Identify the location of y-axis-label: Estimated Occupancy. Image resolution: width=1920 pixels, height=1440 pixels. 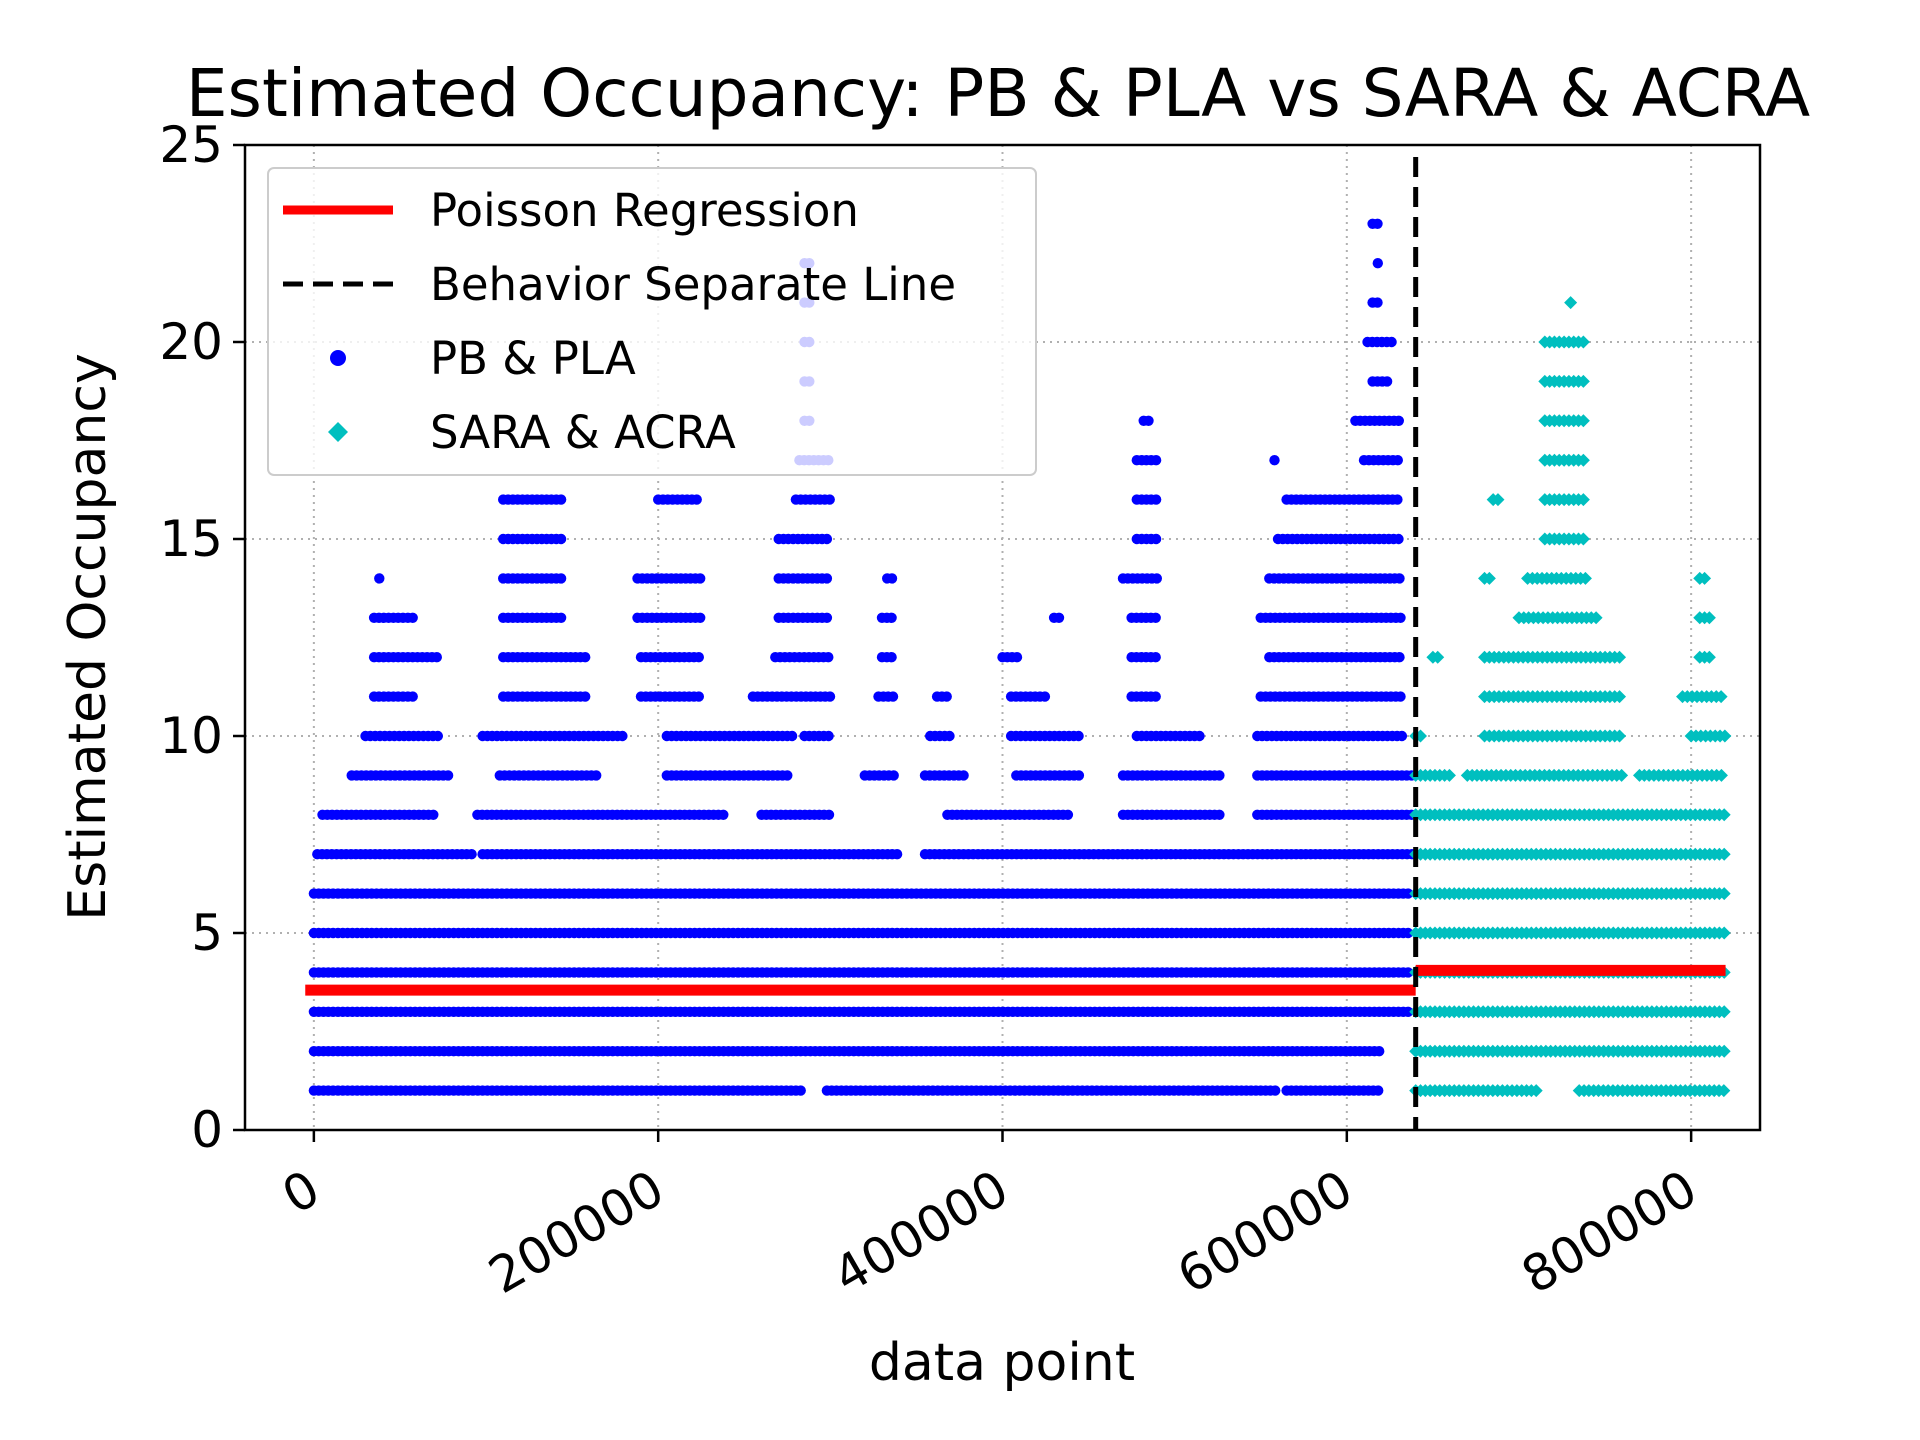
(88, 636).